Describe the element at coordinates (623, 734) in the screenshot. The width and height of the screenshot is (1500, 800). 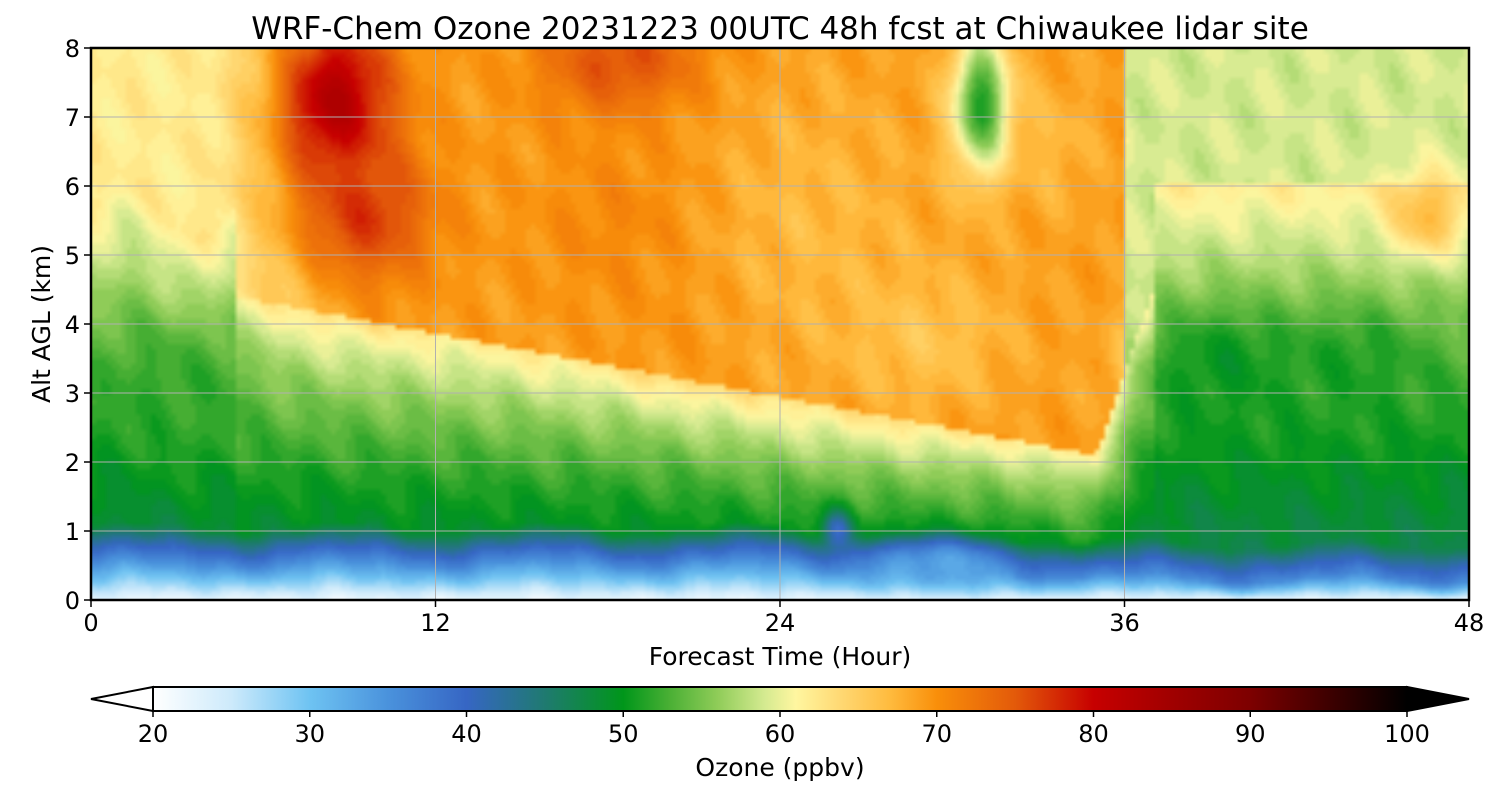
I see `colorbar-tick-label: 50` at that location.